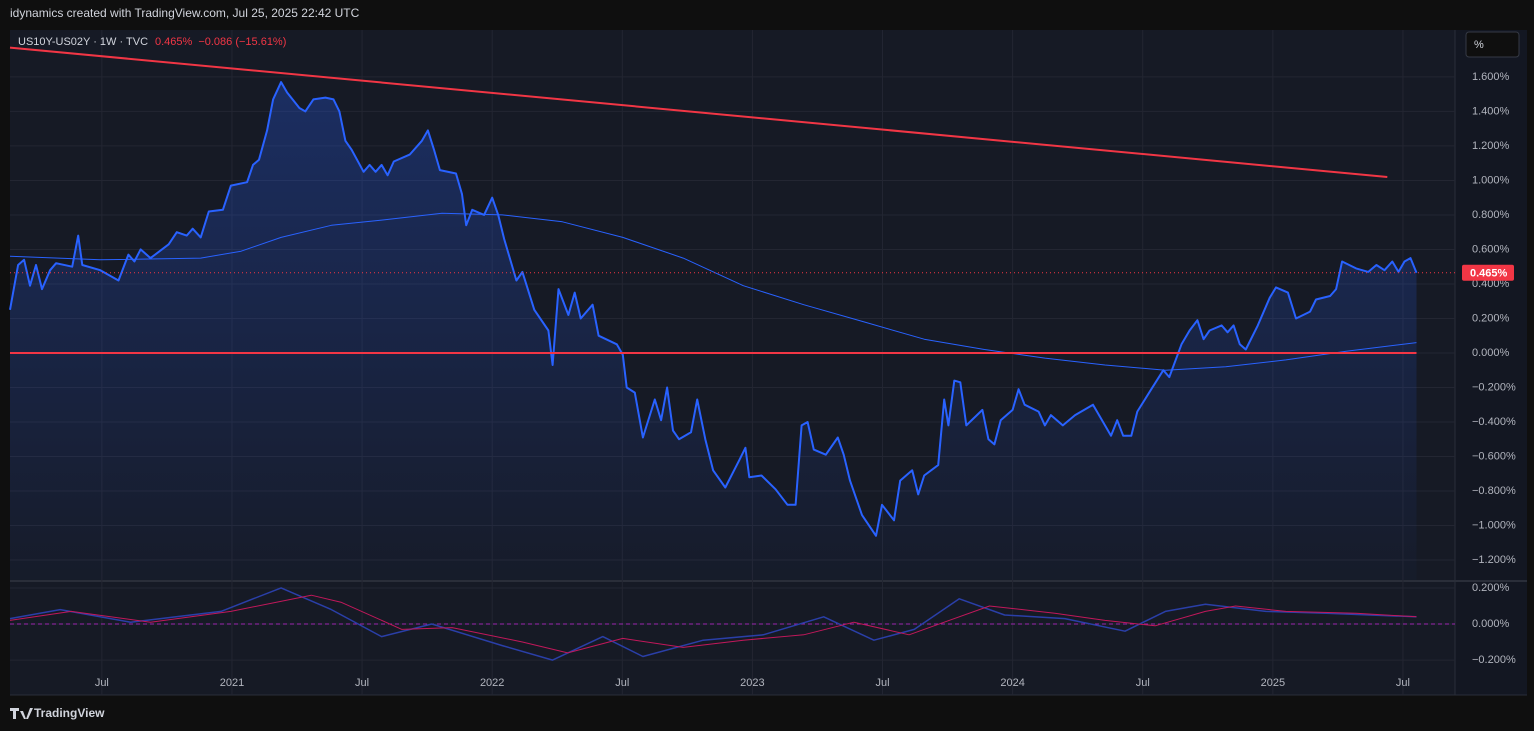  Describe the element at coordinates (492, 683) in the screenshot. I see `x-tick-label: 2022` at that location.